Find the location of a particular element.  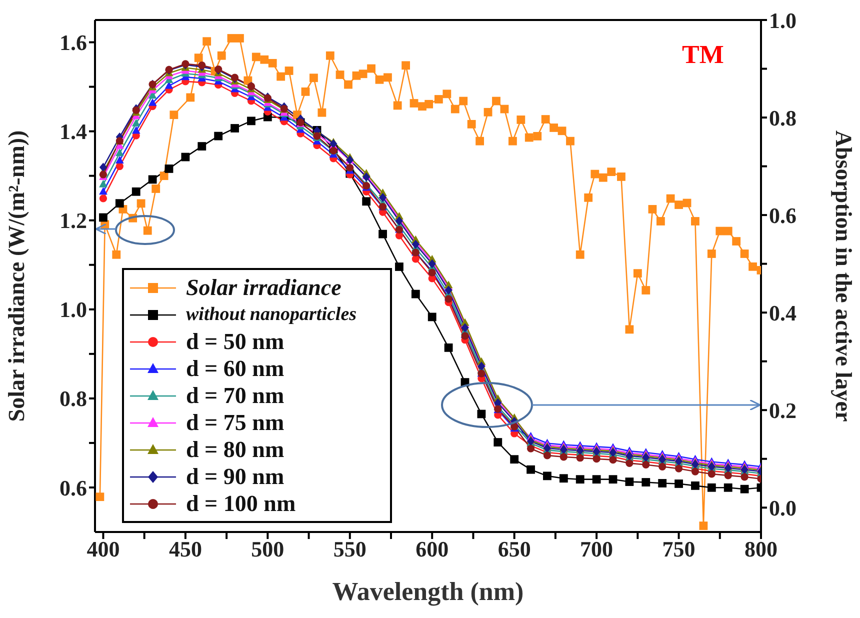

y-tick-label: 1.4 is located at coordinates (73, 131).